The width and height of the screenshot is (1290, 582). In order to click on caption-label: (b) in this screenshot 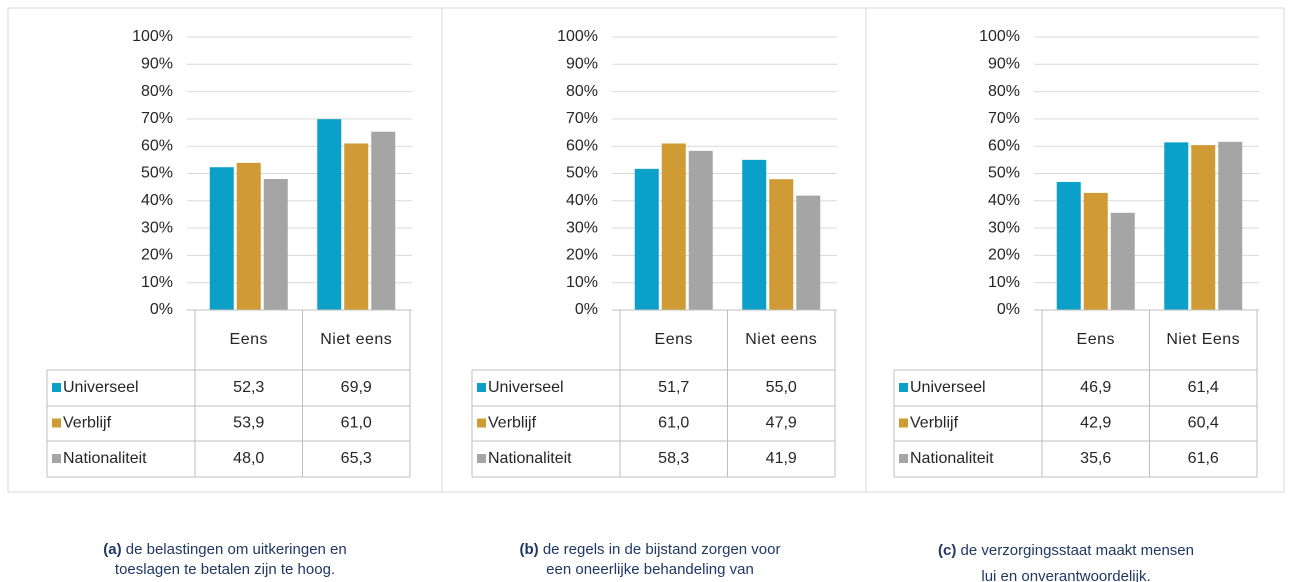, I will do `click(529, 549)`.